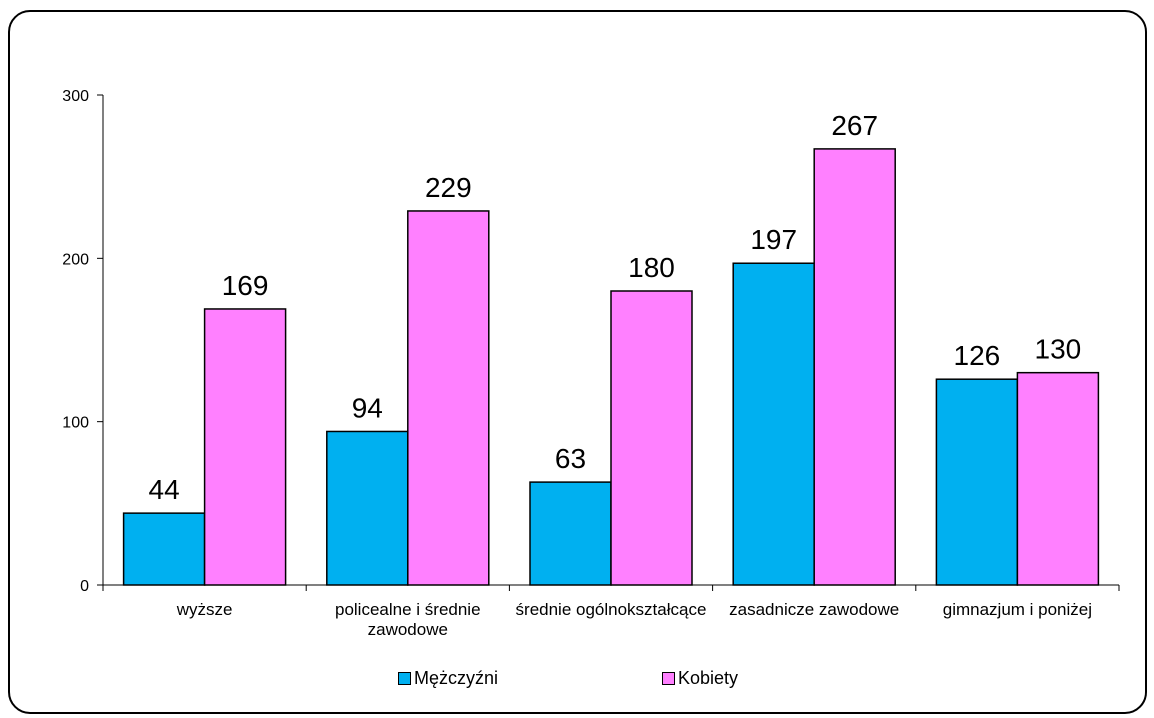 The width and height of the screenshot is (1154, 718). I want to click on x-tick-label: policealne i średnie zawodowe, so click(408, 618).